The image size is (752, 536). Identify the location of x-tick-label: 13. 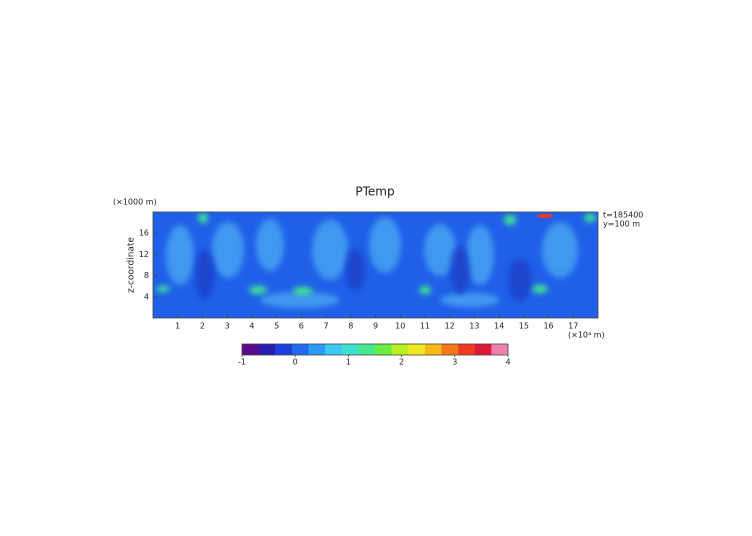
(474, 326).